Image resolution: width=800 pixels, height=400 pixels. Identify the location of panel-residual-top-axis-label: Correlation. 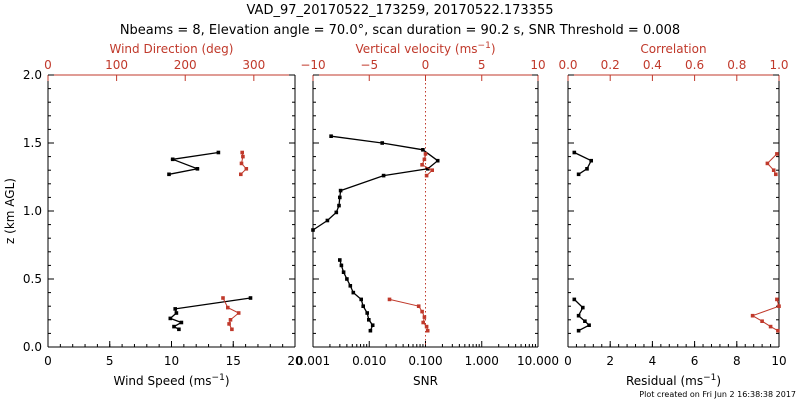
(673, 49).